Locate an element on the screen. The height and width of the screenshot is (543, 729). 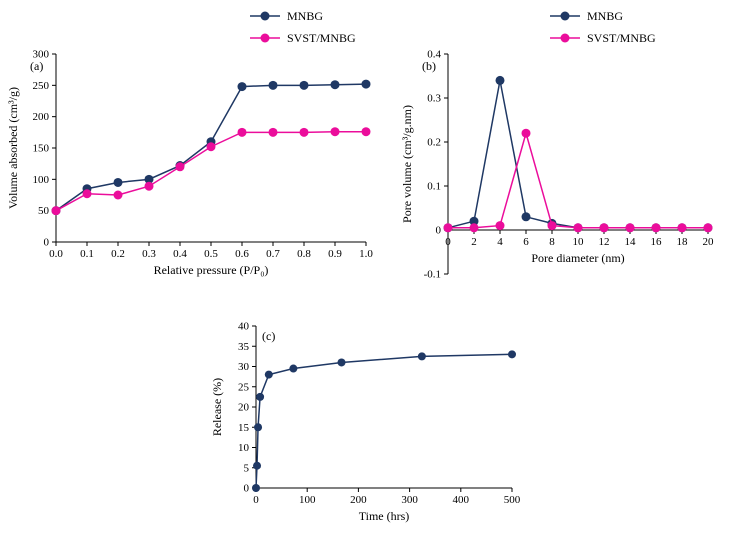
y-tick-label: 150 is located at coordinates (41, 149).